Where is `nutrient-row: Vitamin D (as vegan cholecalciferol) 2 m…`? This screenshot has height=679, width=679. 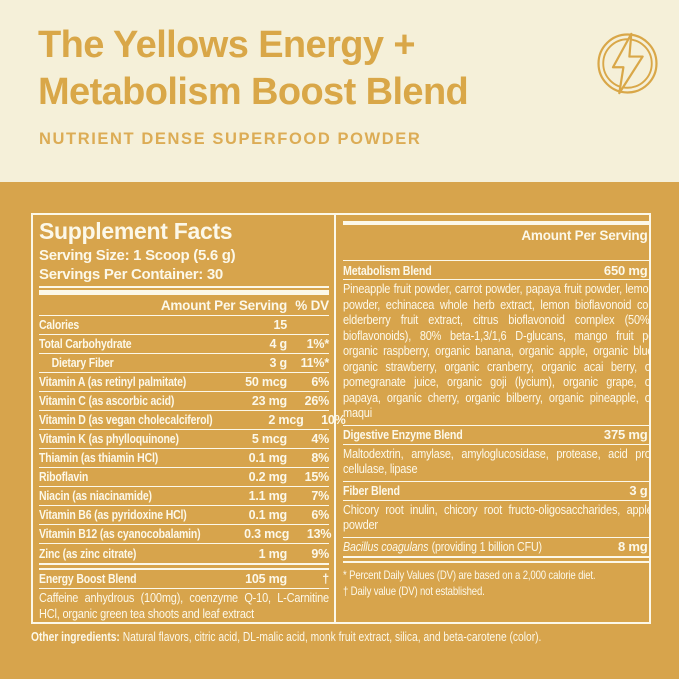
nutrient-row: Vitamin D (as vegan cholecalciferol) 2 m… is located at coordinates (192, 420).